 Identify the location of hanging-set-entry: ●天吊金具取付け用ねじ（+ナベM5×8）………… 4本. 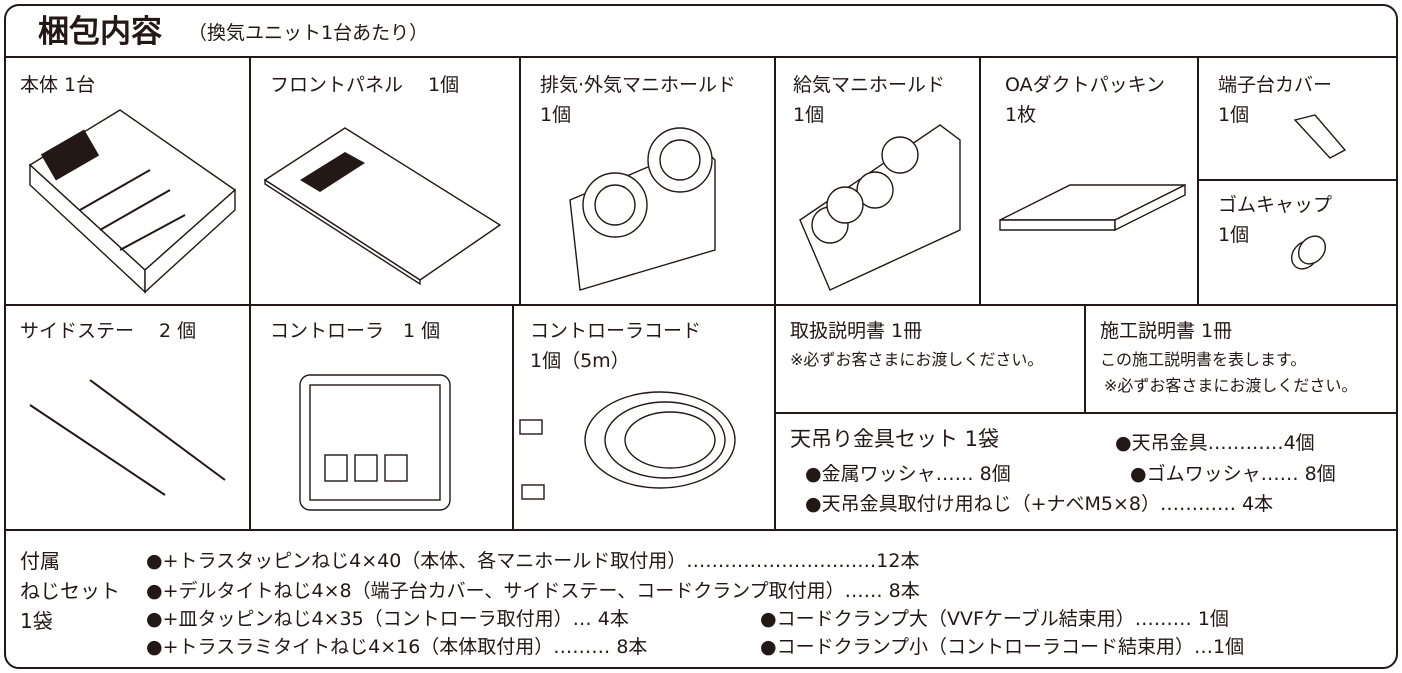
(1039, 504).